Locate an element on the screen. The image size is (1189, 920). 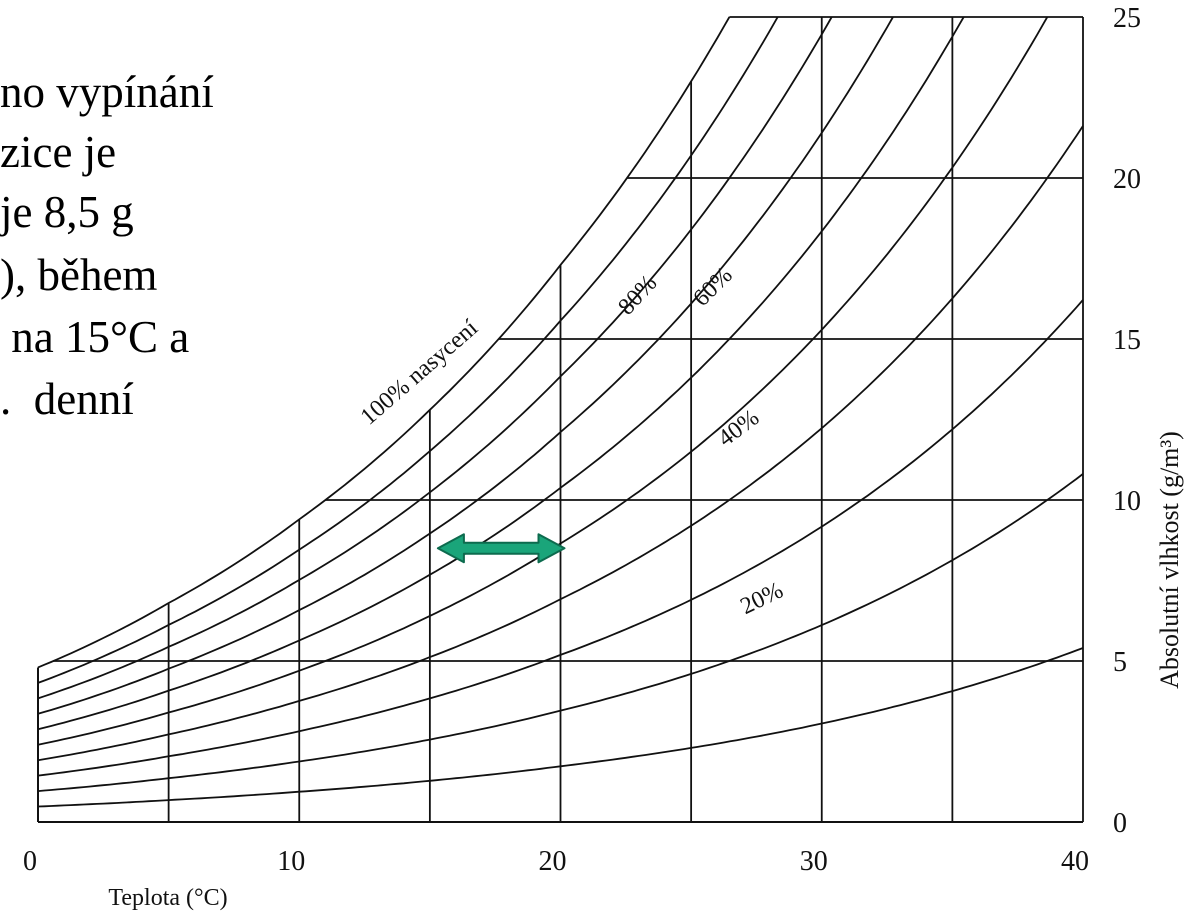
range-marker is located at coordinates (501, 548).